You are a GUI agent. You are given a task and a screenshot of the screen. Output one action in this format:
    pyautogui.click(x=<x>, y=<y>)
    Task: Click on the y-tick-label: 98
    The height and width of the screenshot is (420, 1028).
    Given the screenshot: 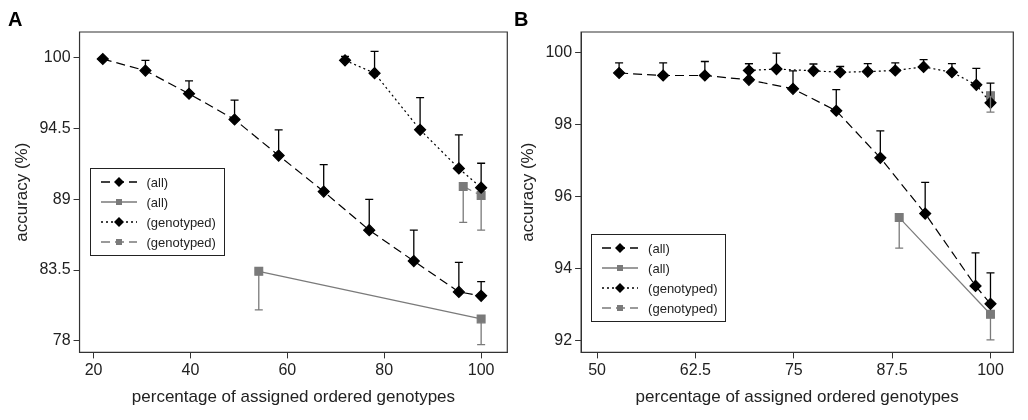 What is the action you would take?
    pyautogui.click(x=563, y=124)
    